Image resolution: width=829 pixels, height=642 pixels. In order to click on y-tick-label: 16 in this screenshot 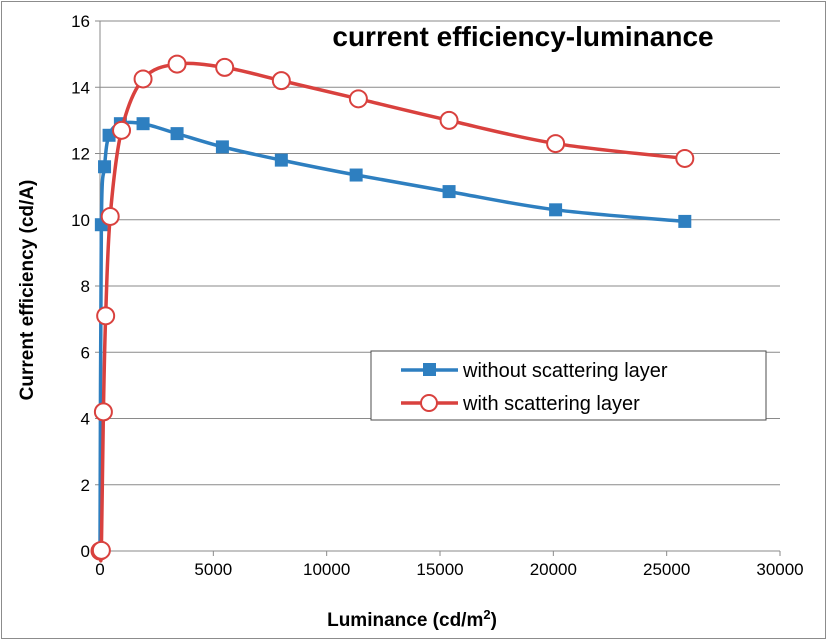, I will do `click(80, 21)`.